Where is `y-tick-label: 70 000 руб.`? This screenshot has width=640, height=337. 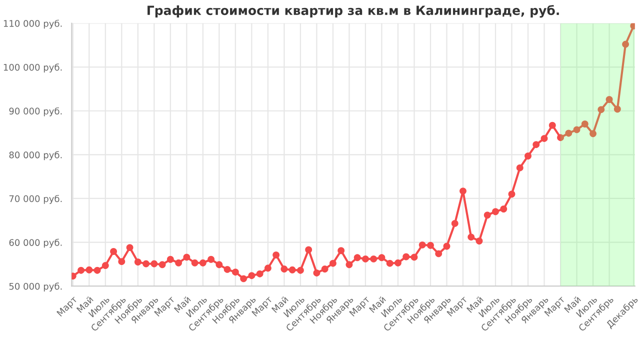 y-tick-label: 70 000 руб. is located at coordinates (35, 199).